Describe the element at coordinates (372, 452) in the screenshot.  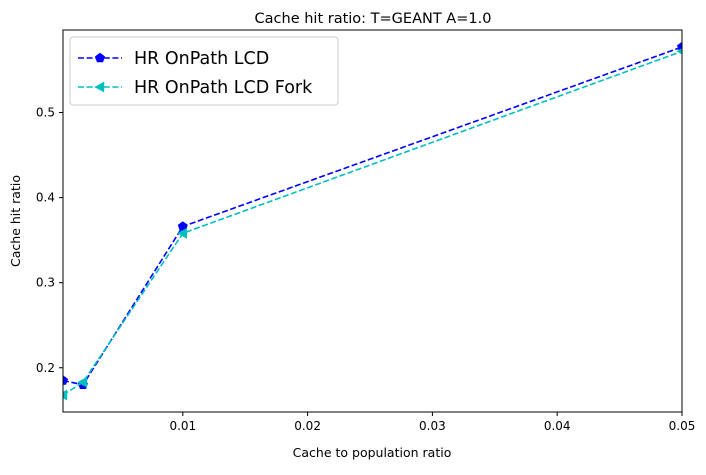
I see `x-axis-label: Cache to population ratio` at that location.